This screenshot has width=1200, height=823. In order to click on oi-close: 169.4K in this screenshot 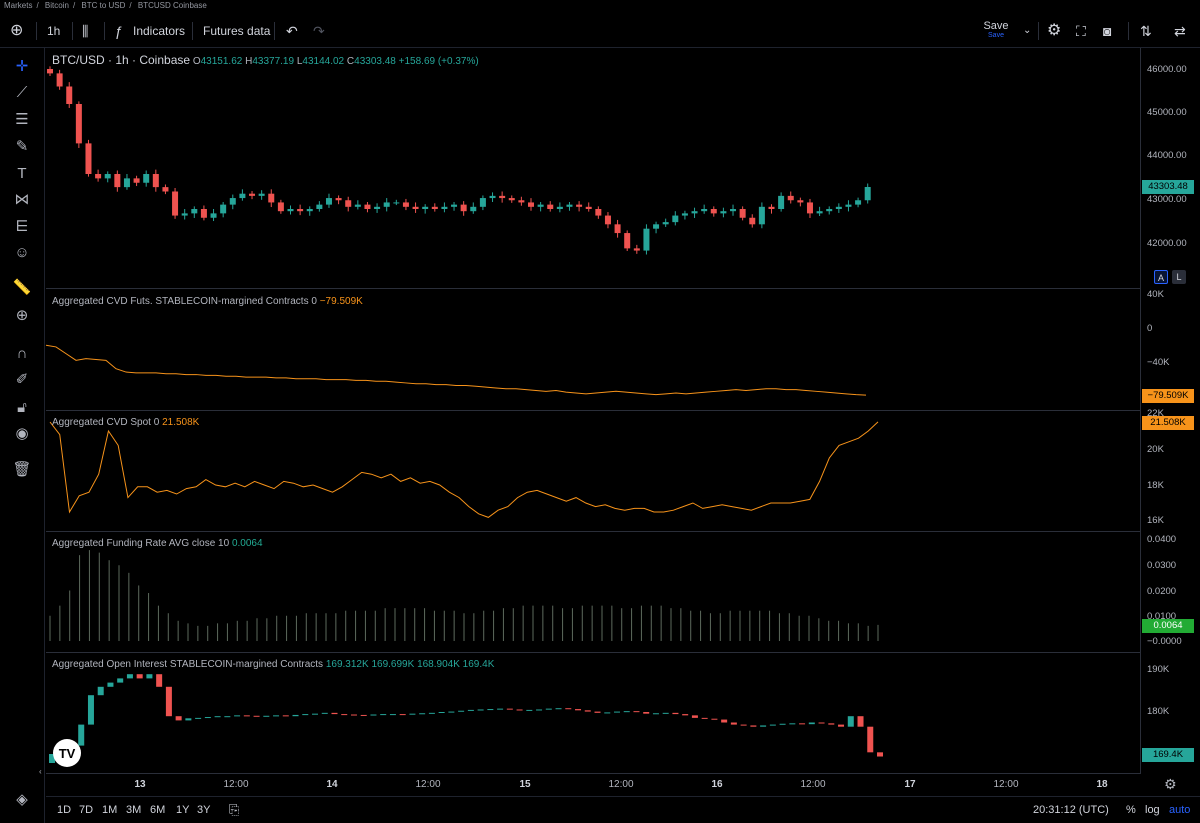, I will do `click(478, 664)`.